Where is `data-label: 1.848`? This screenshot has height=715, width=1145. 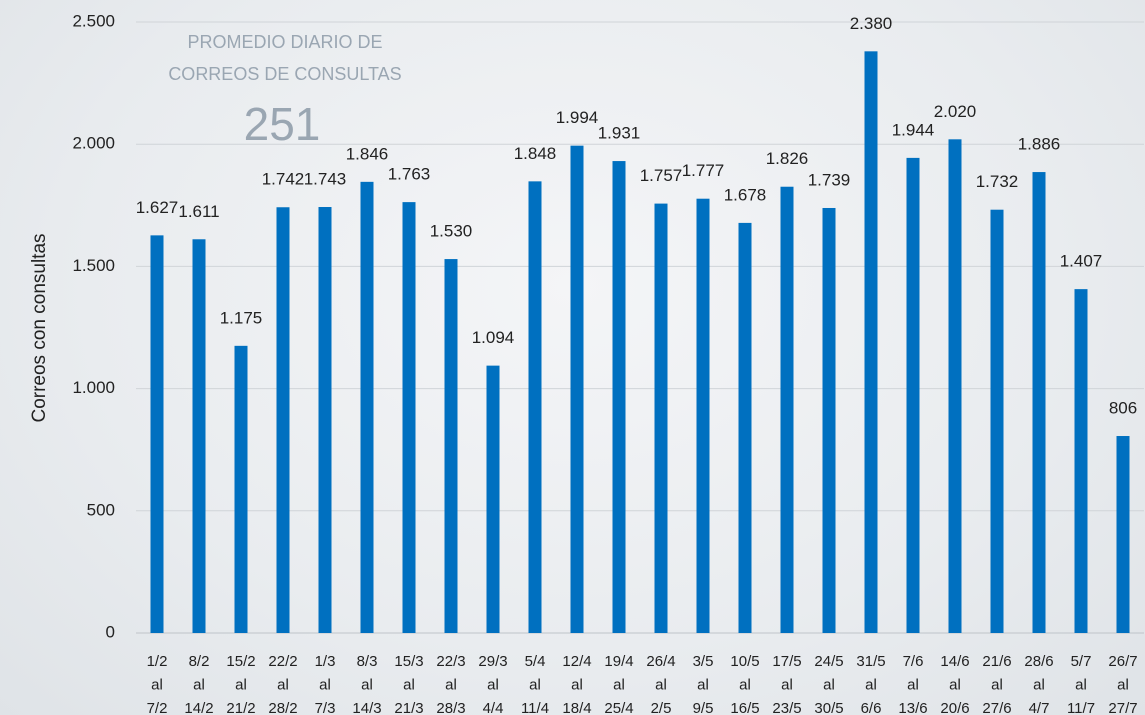 data-label: 1.848 is located at coordinates (535, 153).